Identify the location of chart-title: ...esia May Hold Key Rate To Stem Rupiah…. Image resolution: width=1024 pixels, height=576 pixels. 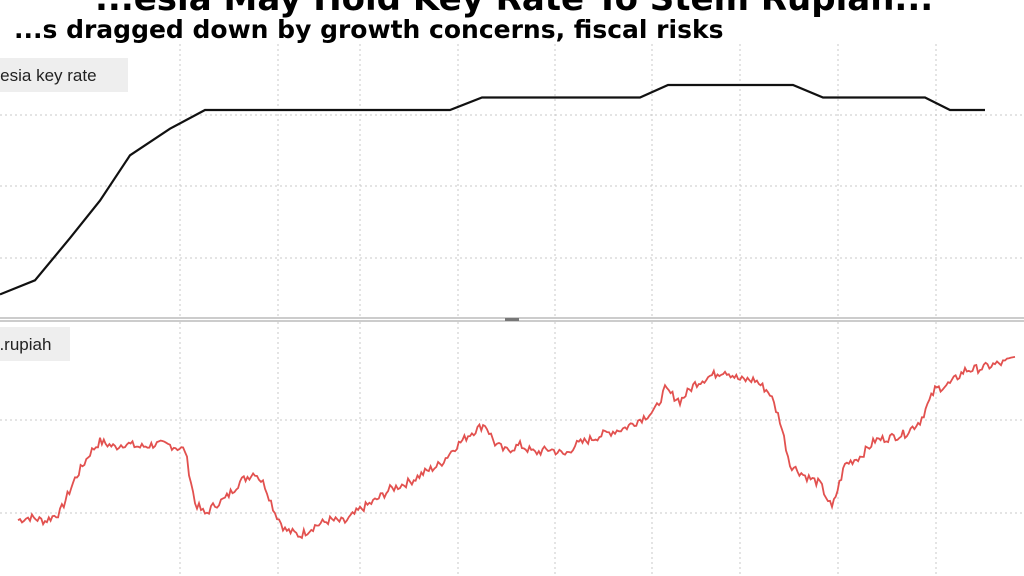
(514, 9).